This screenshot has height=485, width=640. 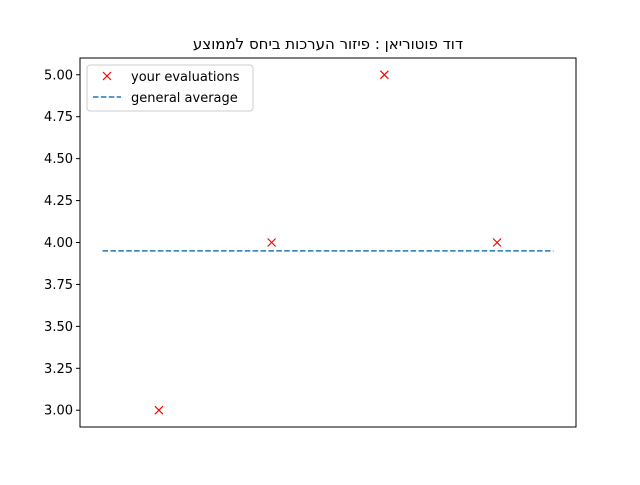 I want to click on y-tick-label: 3.25, so click(x=58, y=369).